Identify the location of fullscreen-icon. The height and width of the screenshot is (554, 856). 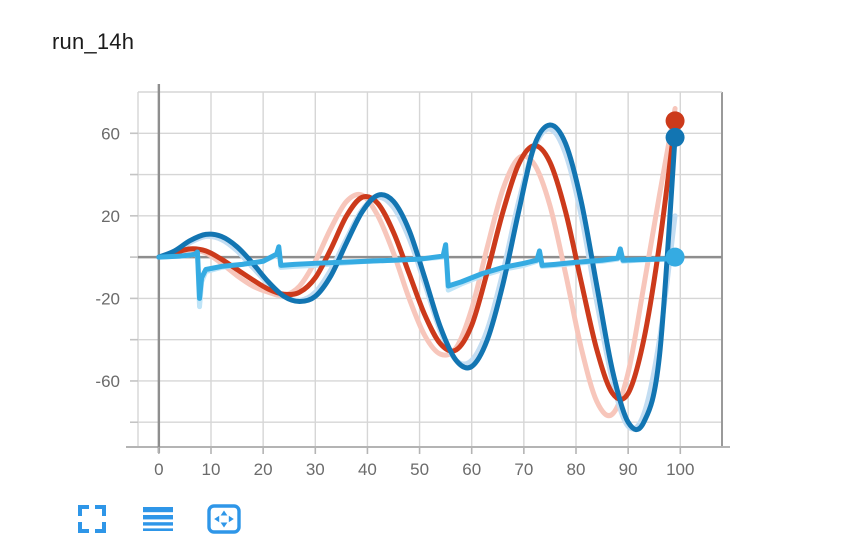
(92, 519).